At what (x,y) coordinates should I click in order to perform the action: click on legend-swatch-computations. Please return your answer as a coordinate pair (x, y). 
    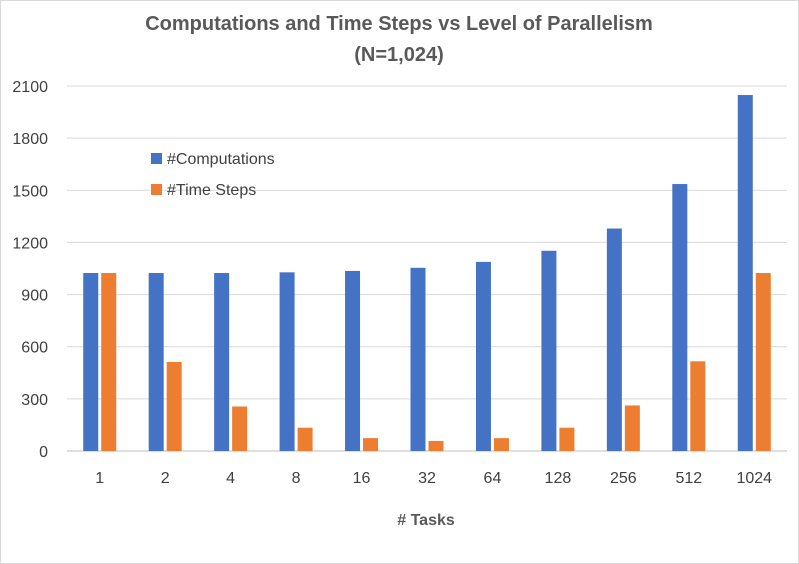
    Looking at the image, I should click on (156, 158).